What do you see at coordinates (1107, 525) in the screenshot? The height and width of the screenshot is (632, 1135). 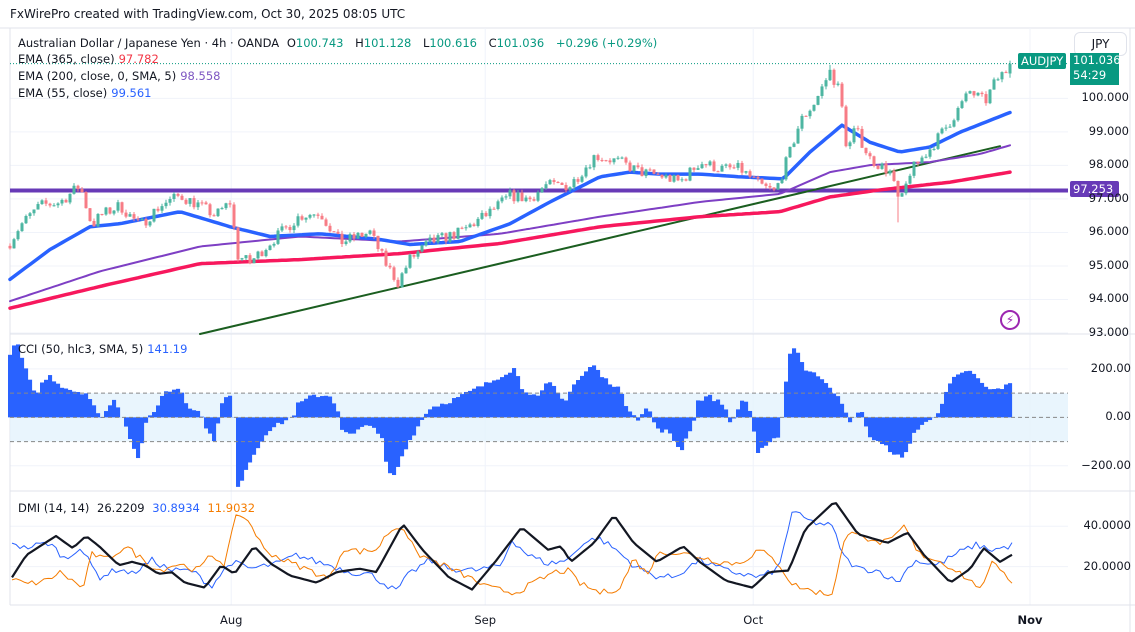 I see `dmi-axis-label: 40.0000` at bounding box center [1107, 525].